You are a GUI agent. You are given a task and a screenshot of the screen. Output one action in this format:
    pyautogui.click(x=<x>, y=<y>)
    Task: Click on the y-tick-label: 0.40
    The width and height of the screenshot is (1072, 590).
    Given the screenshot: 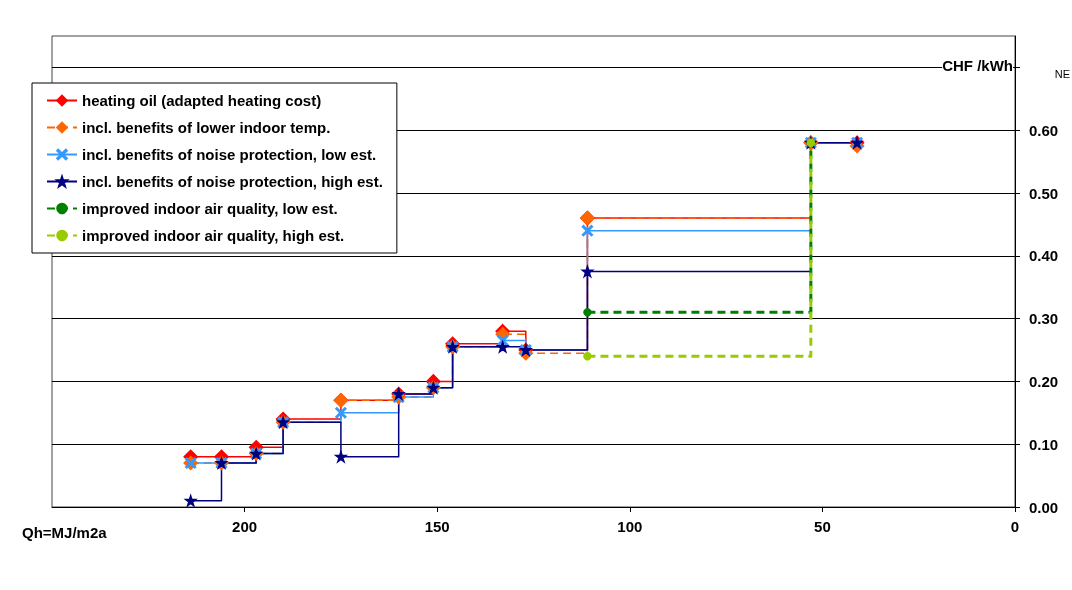 What is the action you would take?
    pyautogui.click(x=1044, y=256)
    